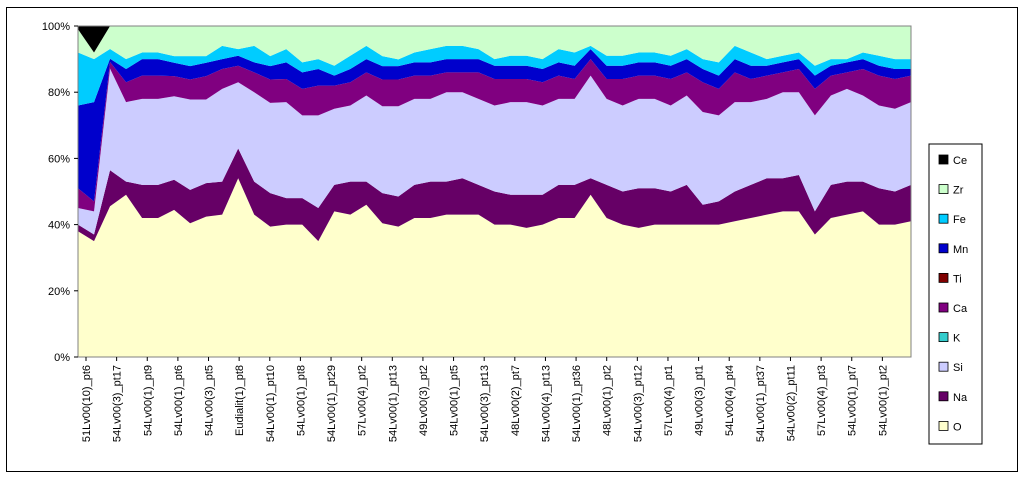 Image resolution: width=1023 pixels, height=478 pixels. I want to click on y-tick-label: 20%, so click(59, 292).